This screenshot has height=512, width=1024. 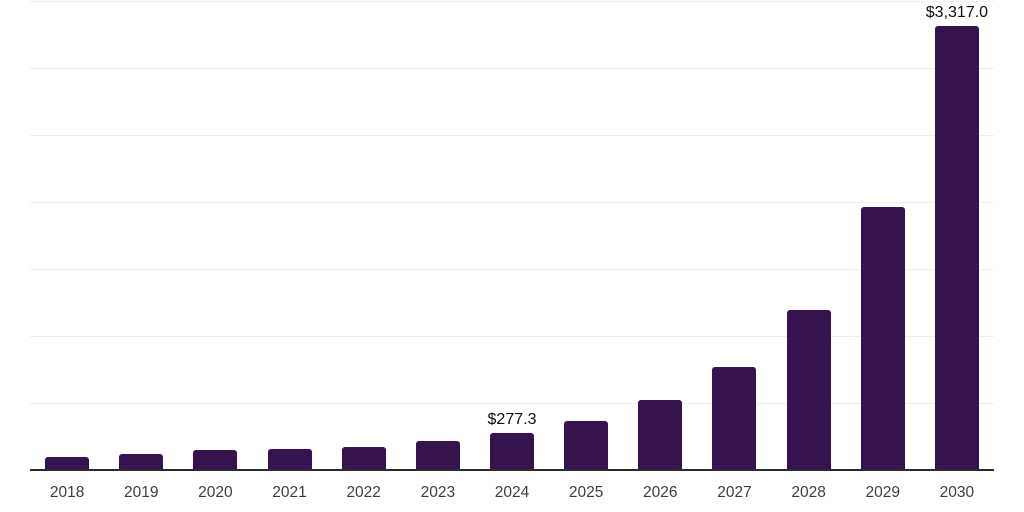 What do you see at coordinates (734, 492) in the screenshot?
I see `x-tick-2027: 2027` at bounding box center [734, 492].